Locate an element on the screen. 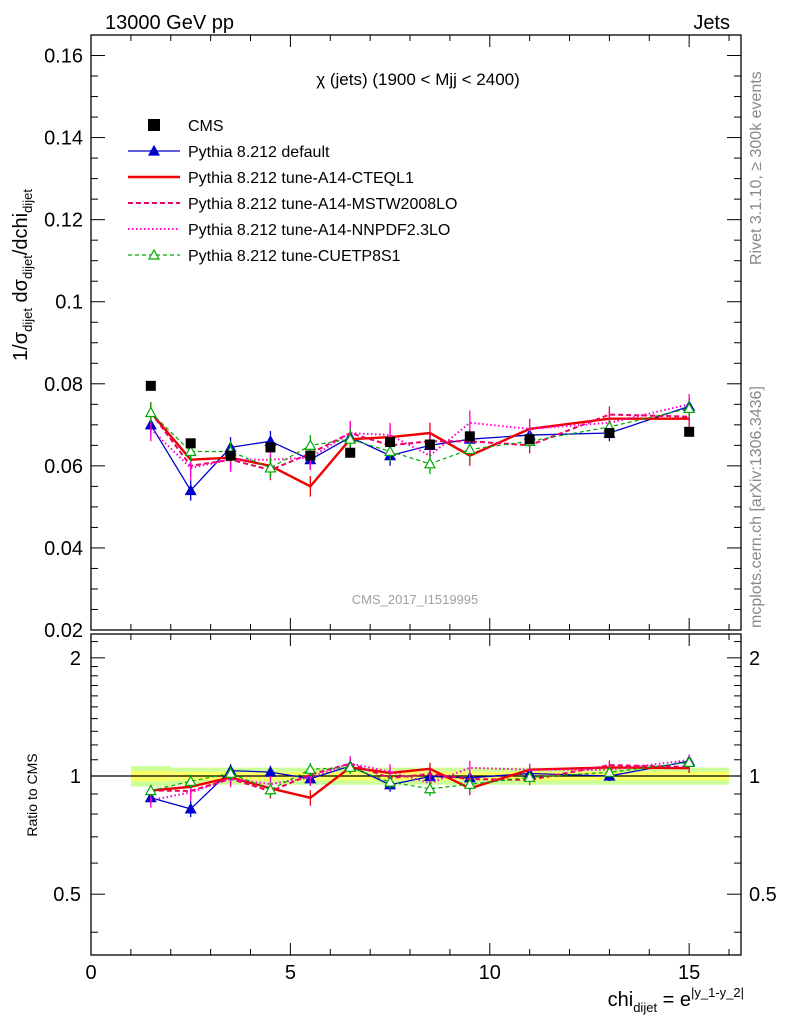  y-tick-label: 0.1 is located at coordinates (69, 303).